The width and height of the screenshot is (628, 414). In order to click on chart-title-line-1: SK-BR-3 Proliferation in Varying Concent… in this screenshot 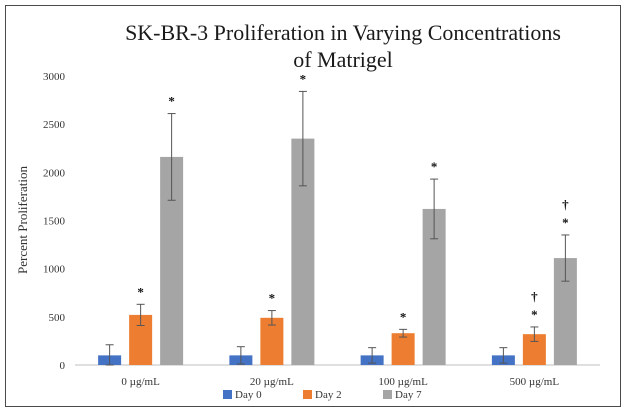, I will do `click(343, 32)`.